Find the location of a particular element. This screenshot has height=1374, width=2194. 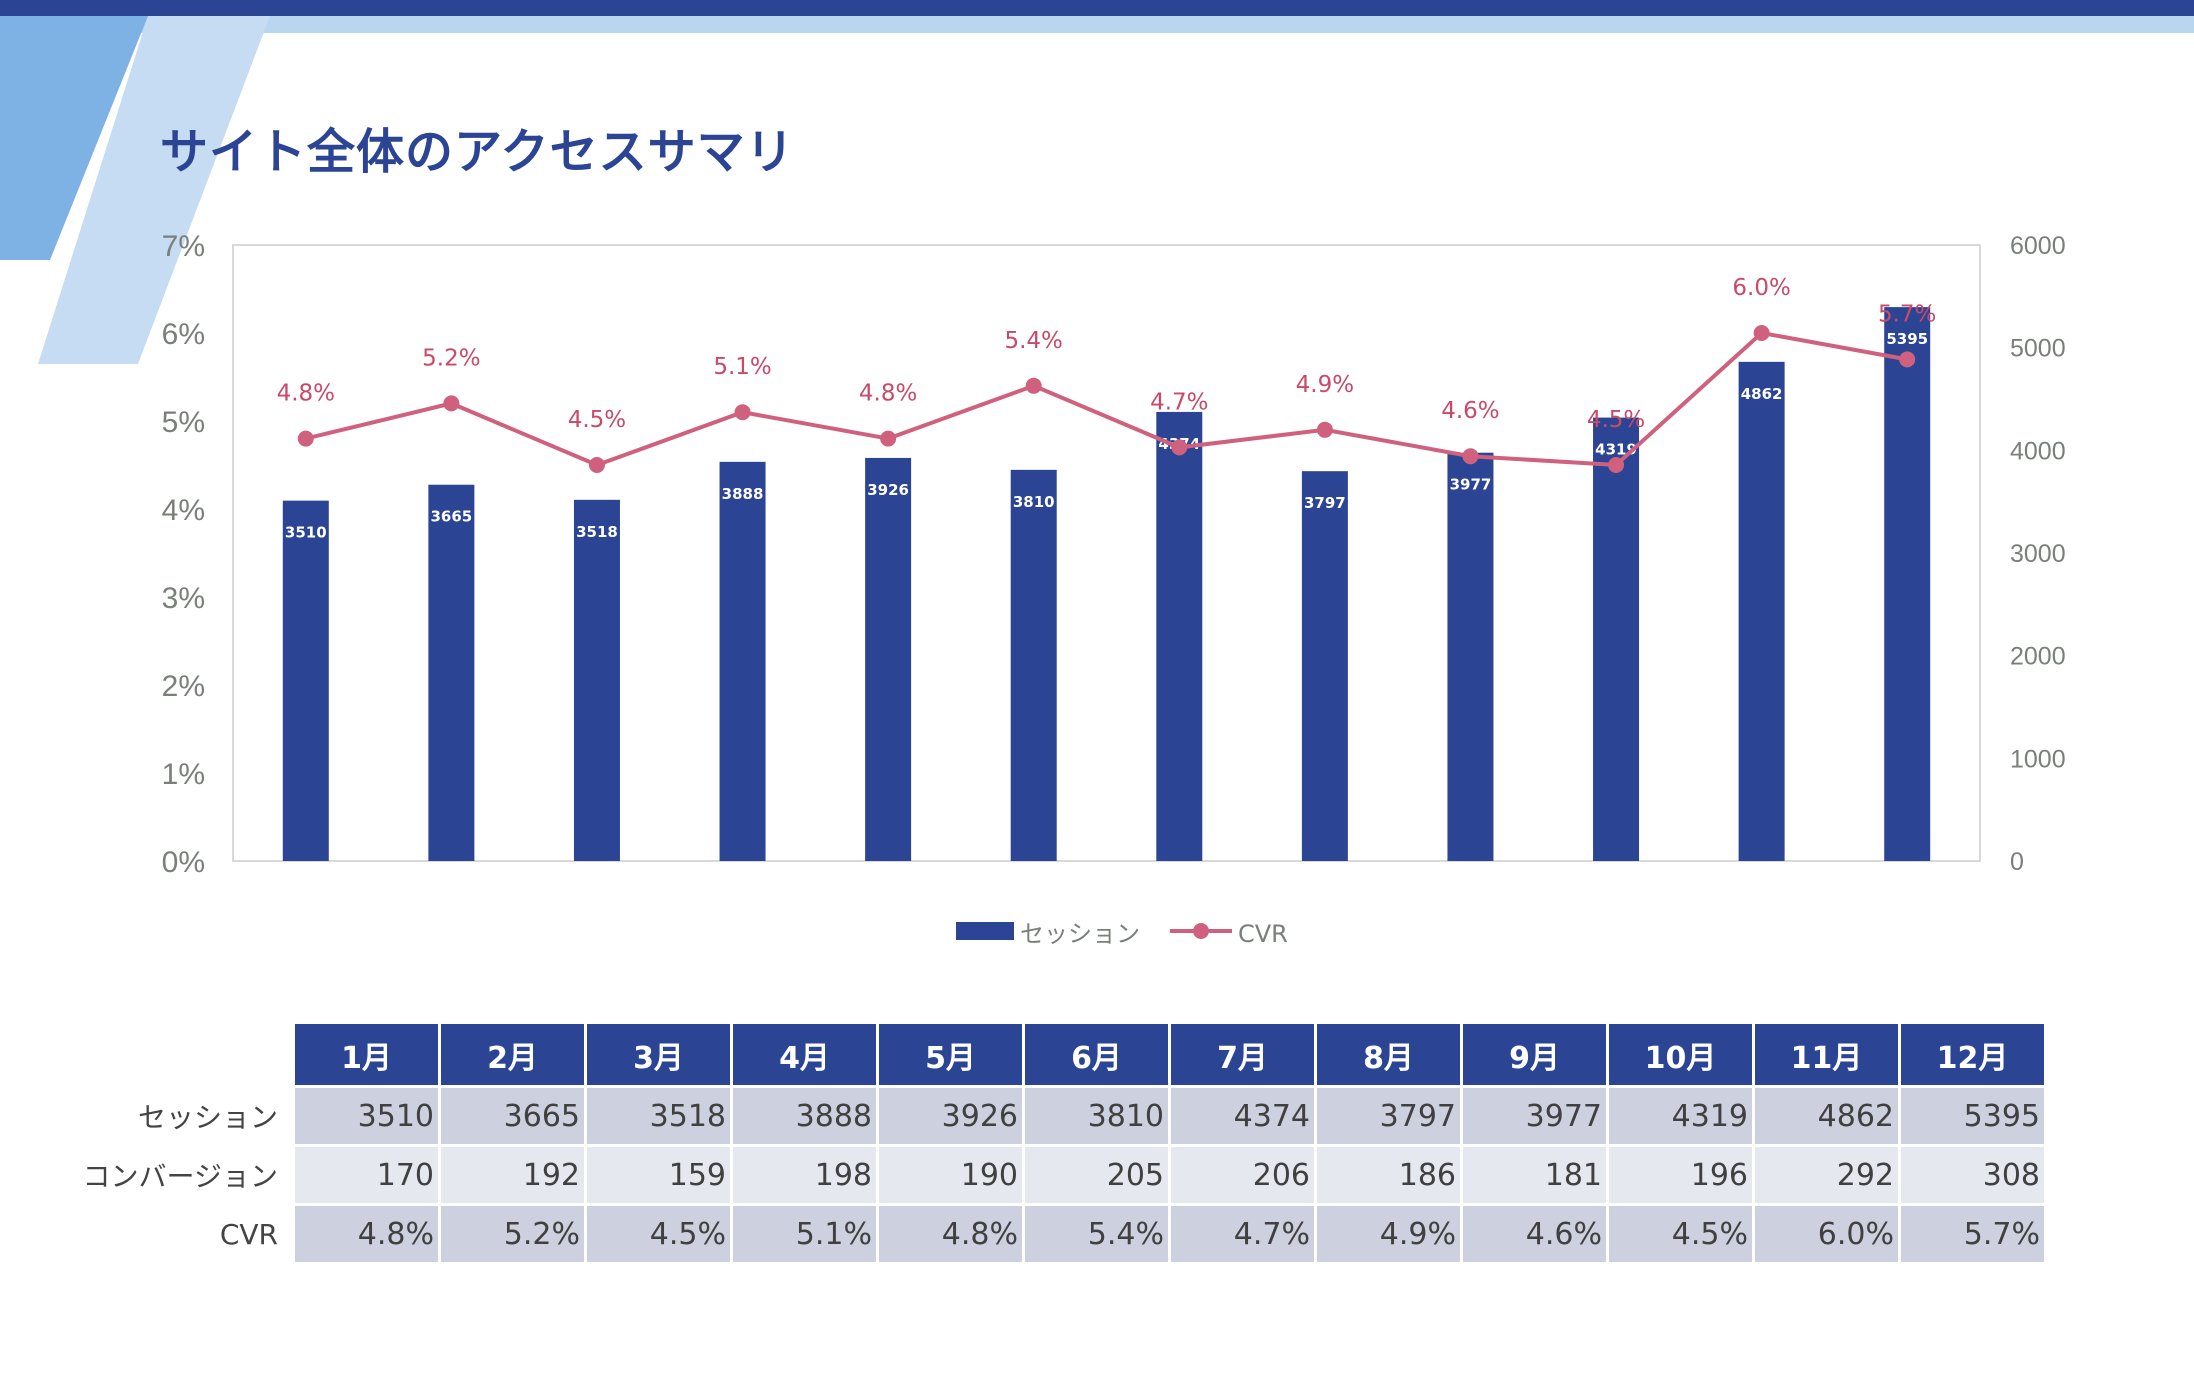

right-axis-tick: 3000 is located at coordinates (2038, 554).